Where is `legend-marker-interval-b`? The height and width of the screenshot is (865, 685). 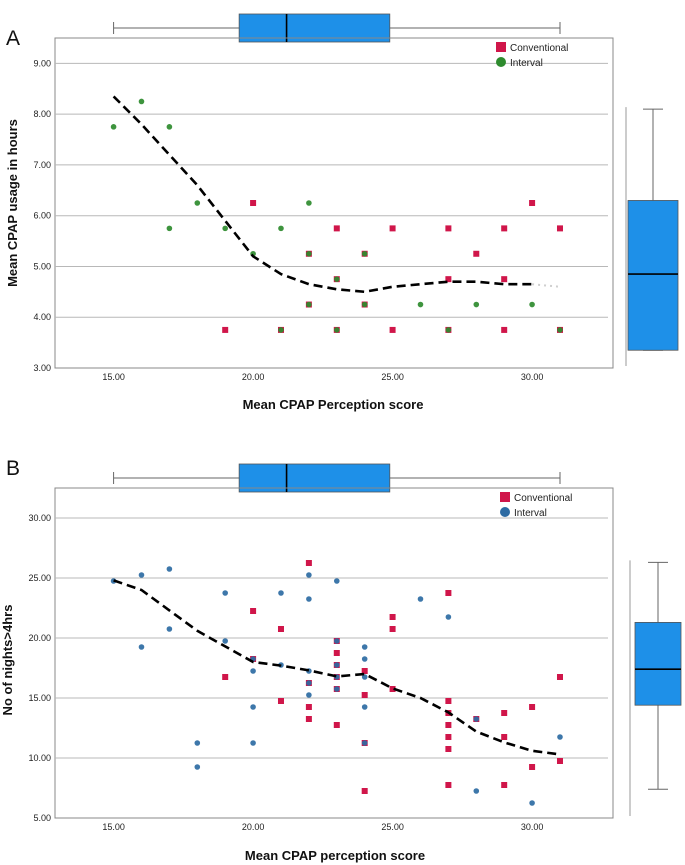
legend-marker-interval-b is located at coordinates (505, 512).